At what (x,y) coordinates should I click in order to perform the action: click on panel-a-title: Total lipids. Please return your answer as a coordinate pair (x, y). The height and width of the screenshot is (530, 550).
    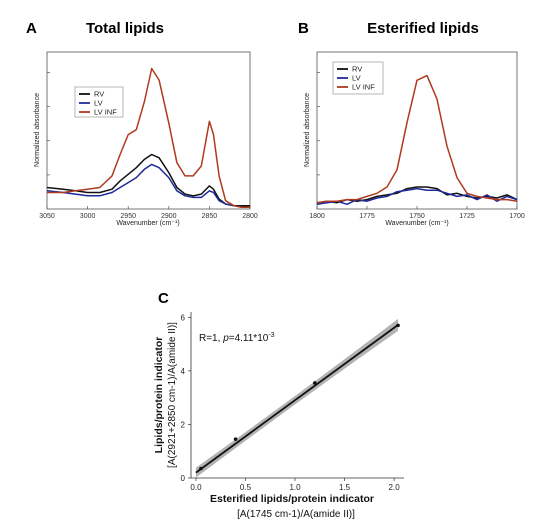
    Looking at the image, I should click on (125, 28).